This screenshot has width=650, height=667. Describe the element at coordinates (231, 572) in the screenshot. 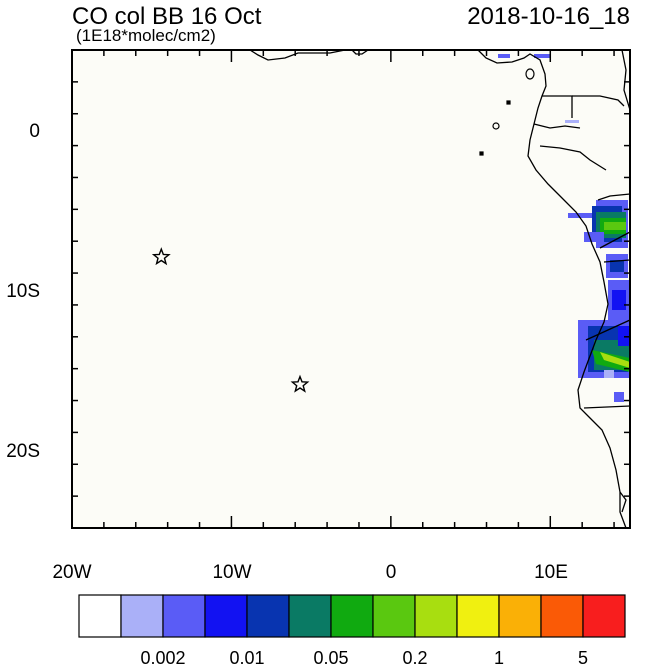

I see `x-tick-label: 10W` at that location.